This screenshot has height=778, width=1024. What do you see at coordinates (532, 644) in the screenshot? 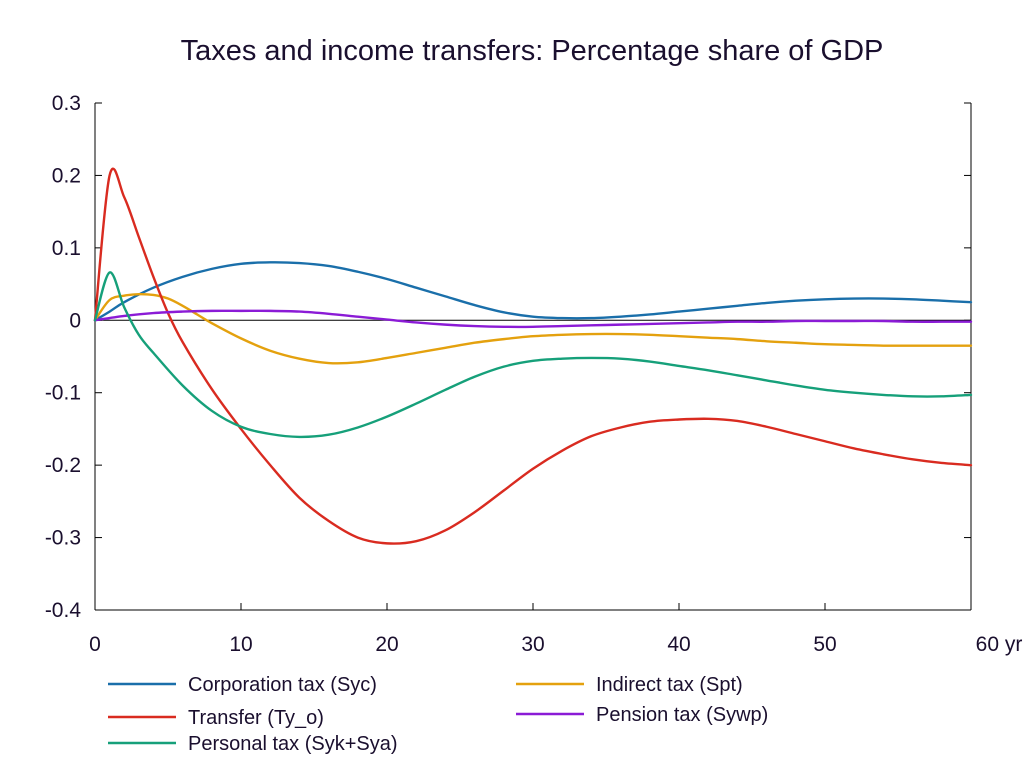
I see `x-tick-label: 30` at bounding box center [532, 644].